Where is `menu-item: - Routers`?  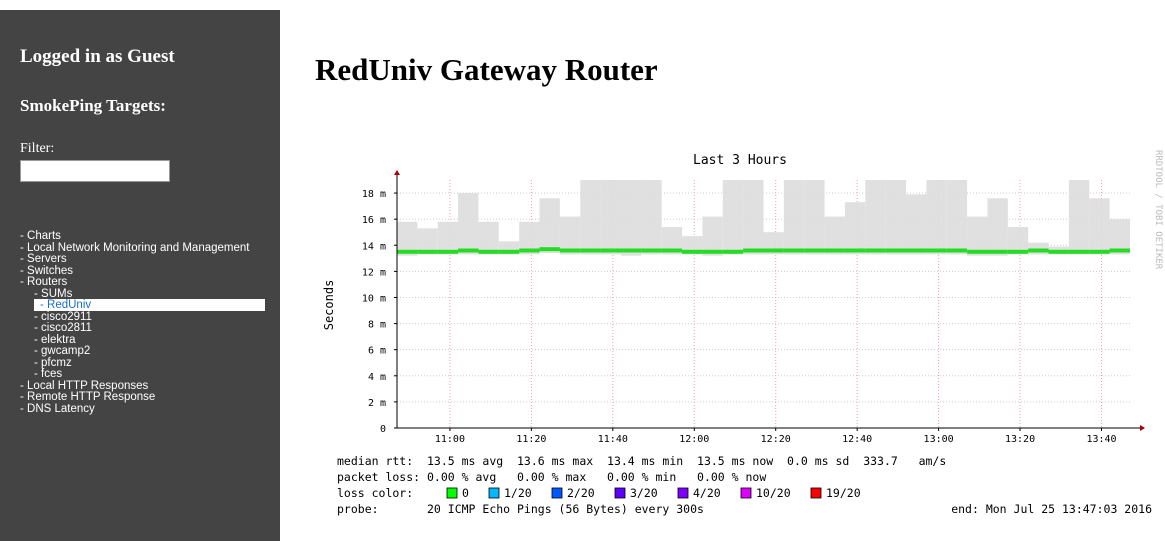
menu-item: - Routers is located at coordinates (44, 282).